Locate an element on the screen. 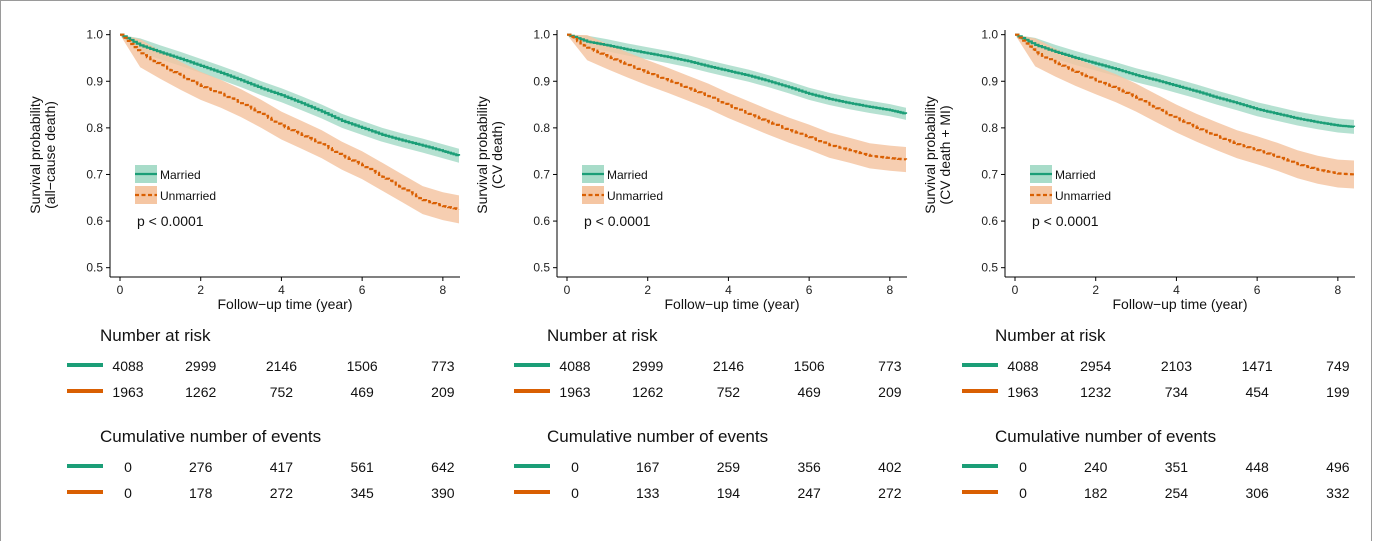 The width and height of the screenshot is (1374, 543). events-table-row-married: 0 276 417 561 642 is located at coordinates (227, 473).